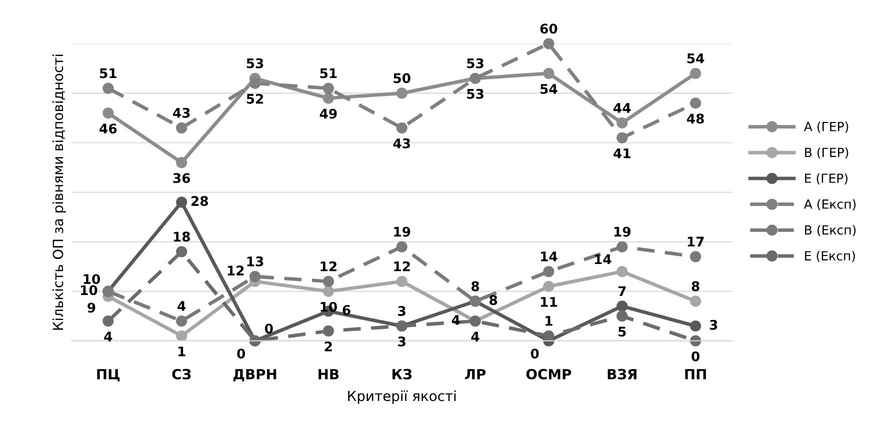 The image size is (893, 437). What do you see at coordinates (622, 331) in the screenshot?
I see `data-label: 5` at bounding box center [622, 331].